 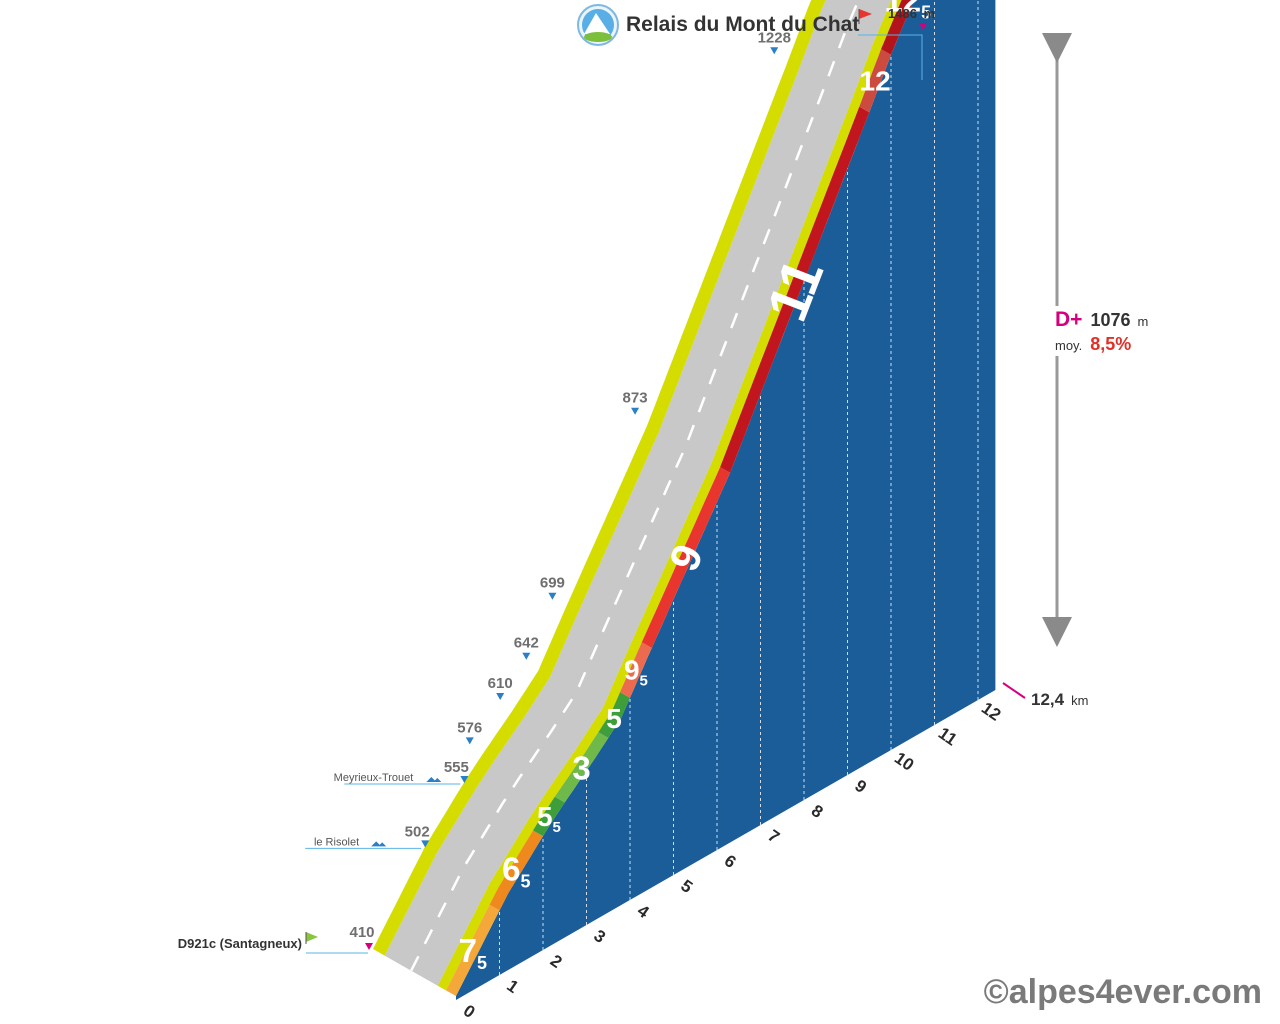 I want to click on altitude-label: 873, so click(x=635, y=398).